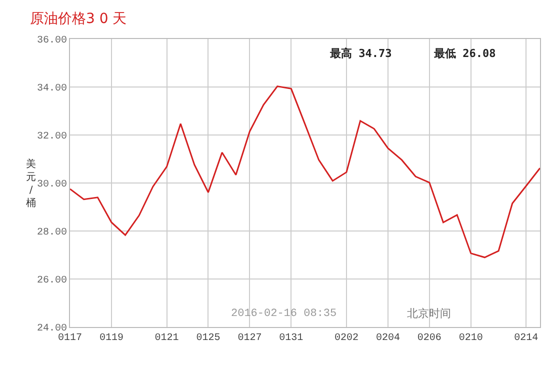 The image size is (550, 368). What do you see at coordinates (51, 329) in the screenshot?
I see `y-tick-label: 24.00` at bounding box center [51, 329].